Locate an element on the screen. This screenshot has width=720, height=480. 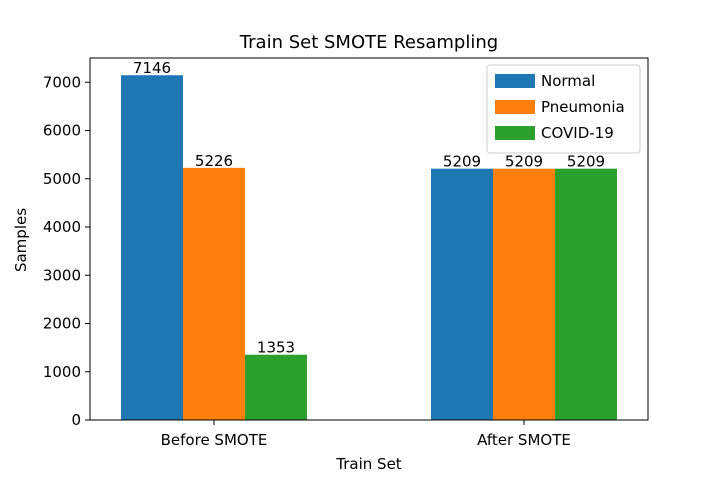
data-label-pneumonia-before-smote: 5226 is located at coordinates (214, 161).